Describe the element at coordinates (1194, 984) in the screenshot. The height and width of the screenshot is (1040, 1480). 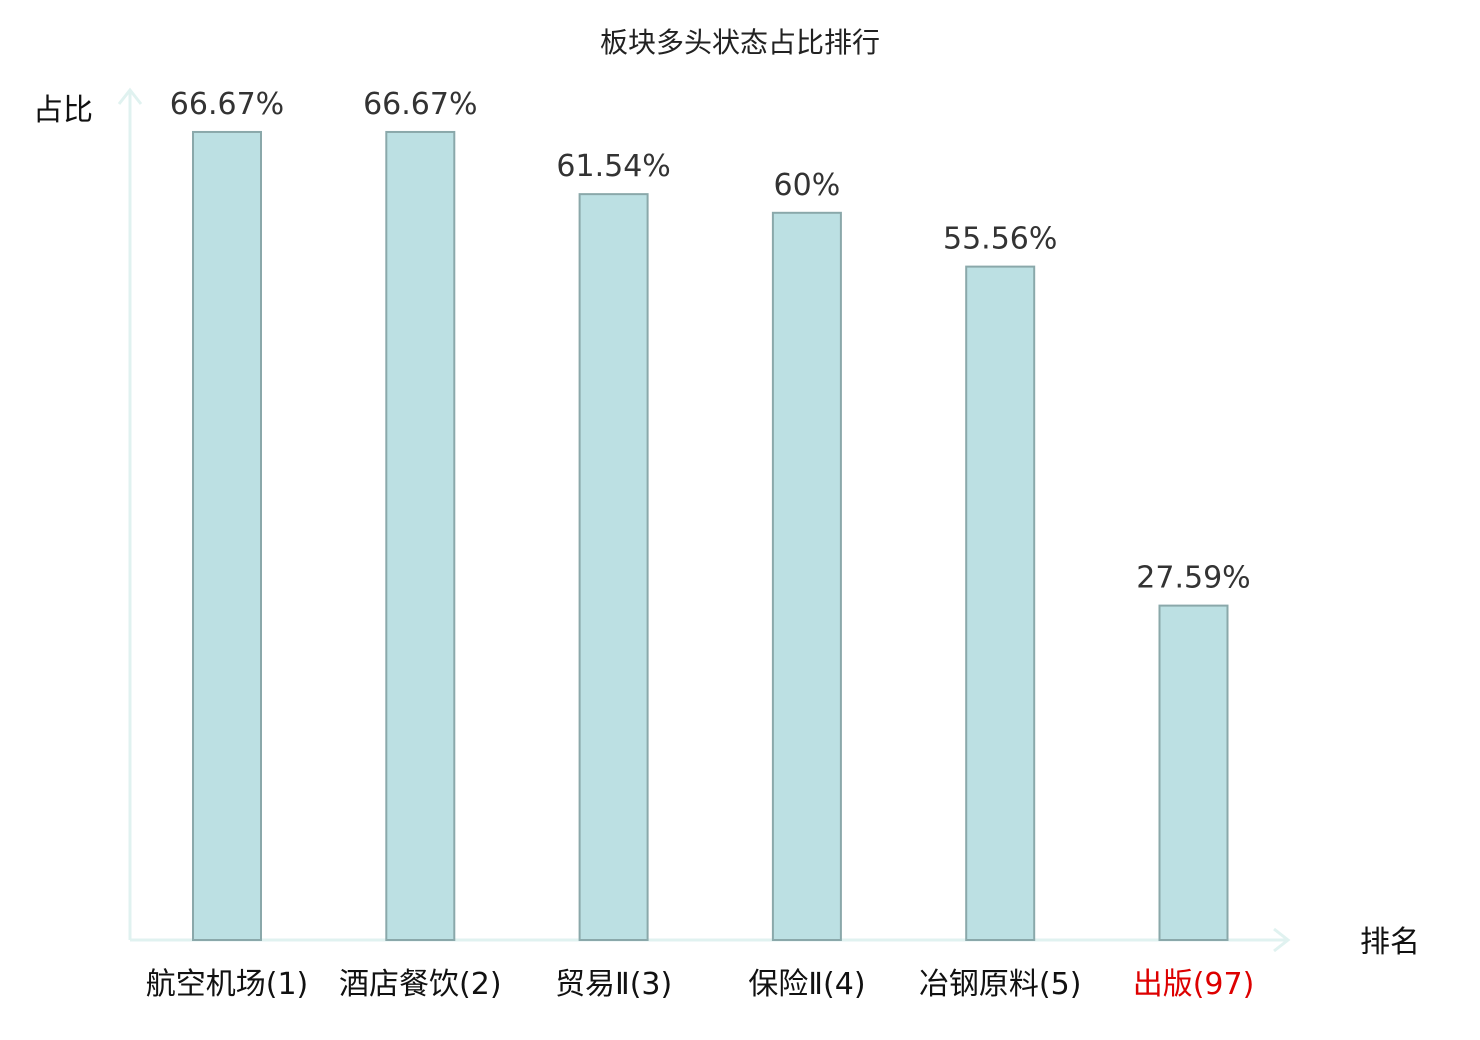
I see `x-tick-label: 出版(97)` at that location.